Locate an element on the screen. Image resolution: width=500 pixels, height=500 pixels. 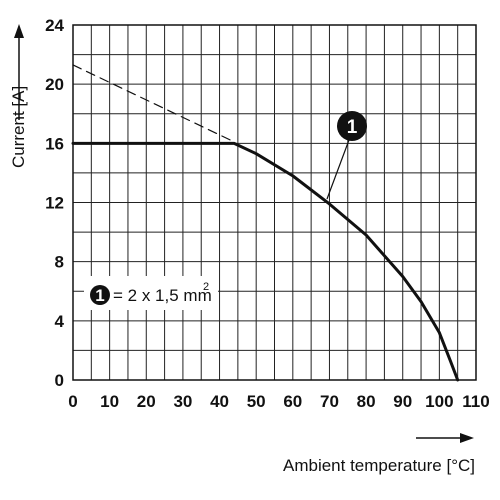
y-tick-label: 12 is located at coordinates (54, 203).